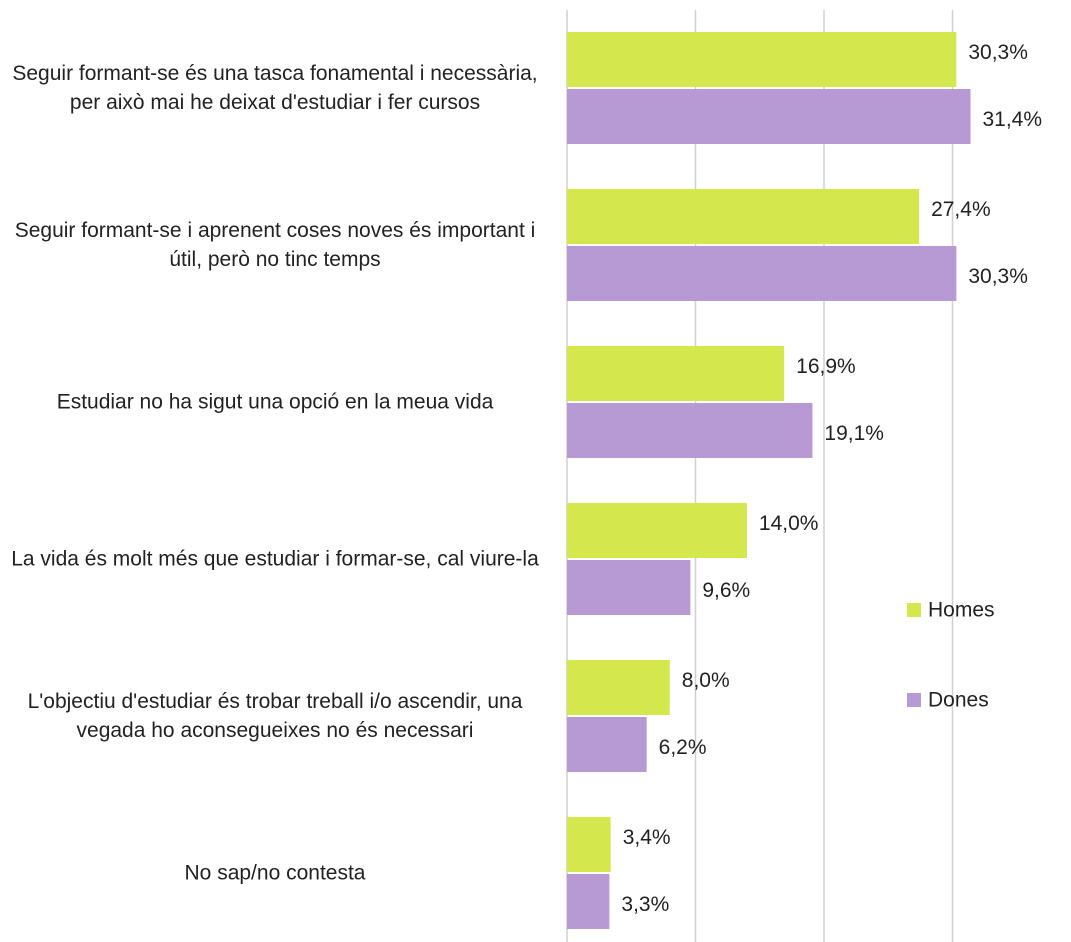  What do you see at coordinates (854, 433) in the screenshot?
I see `value-label: 19,1%` at bounding box center [854, 433].